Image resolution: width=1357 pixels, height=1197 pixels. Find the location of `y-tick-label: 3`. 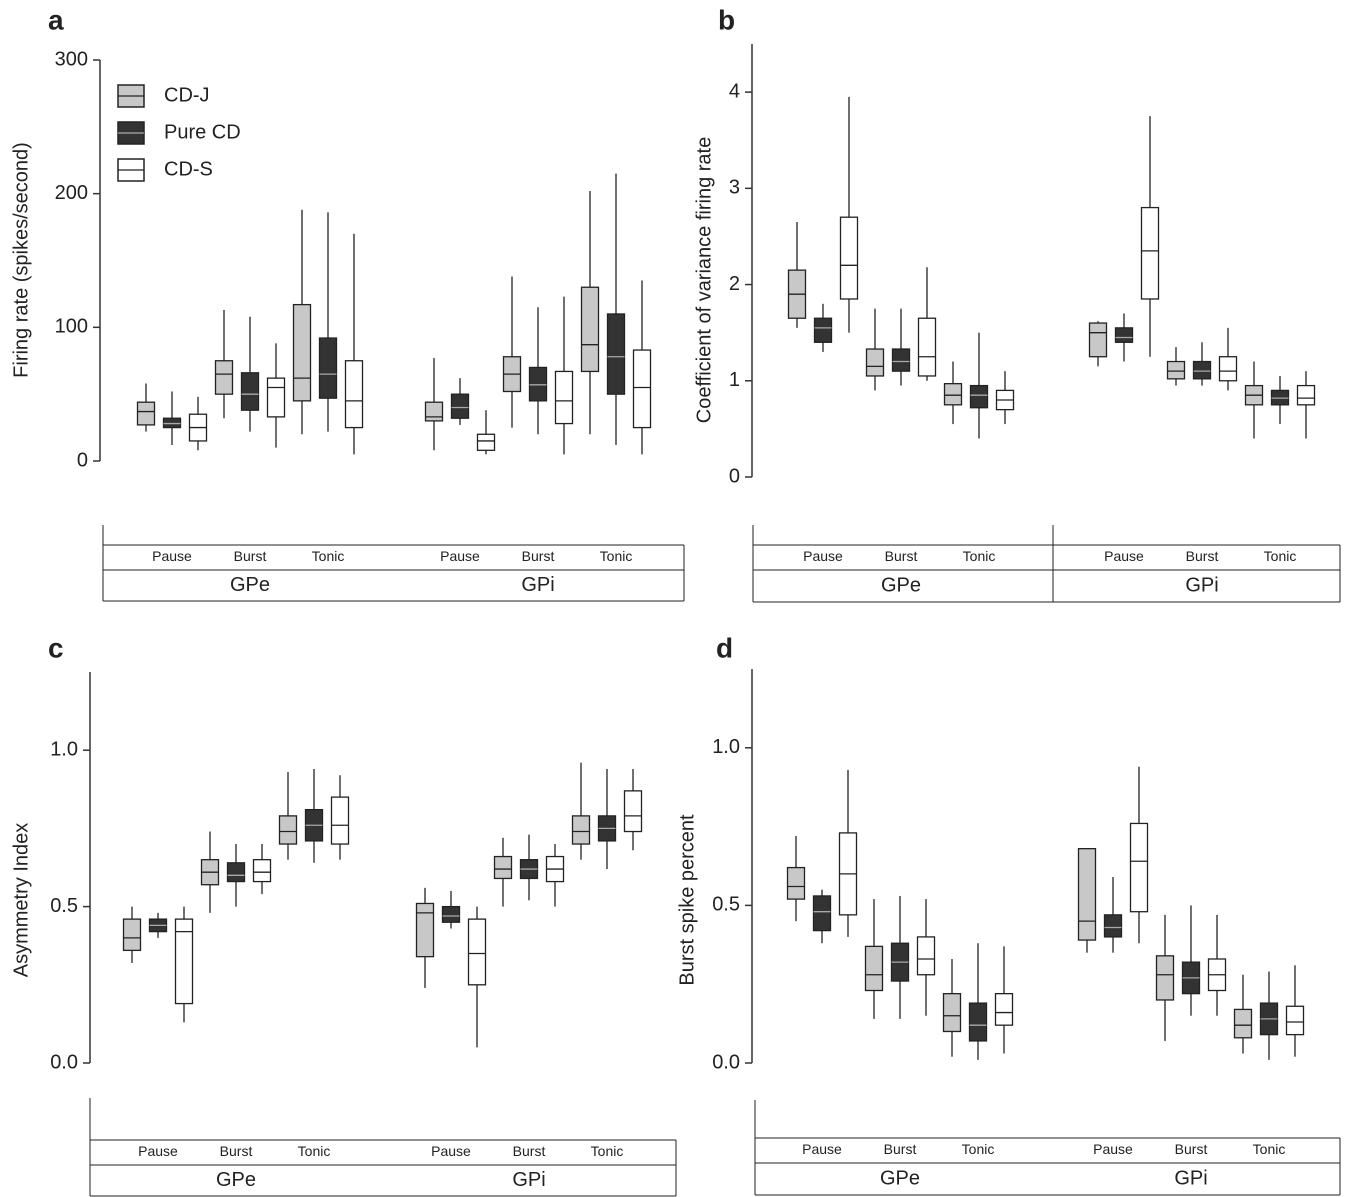

y-tick-label: 3 is located at coordinates (734, 188).